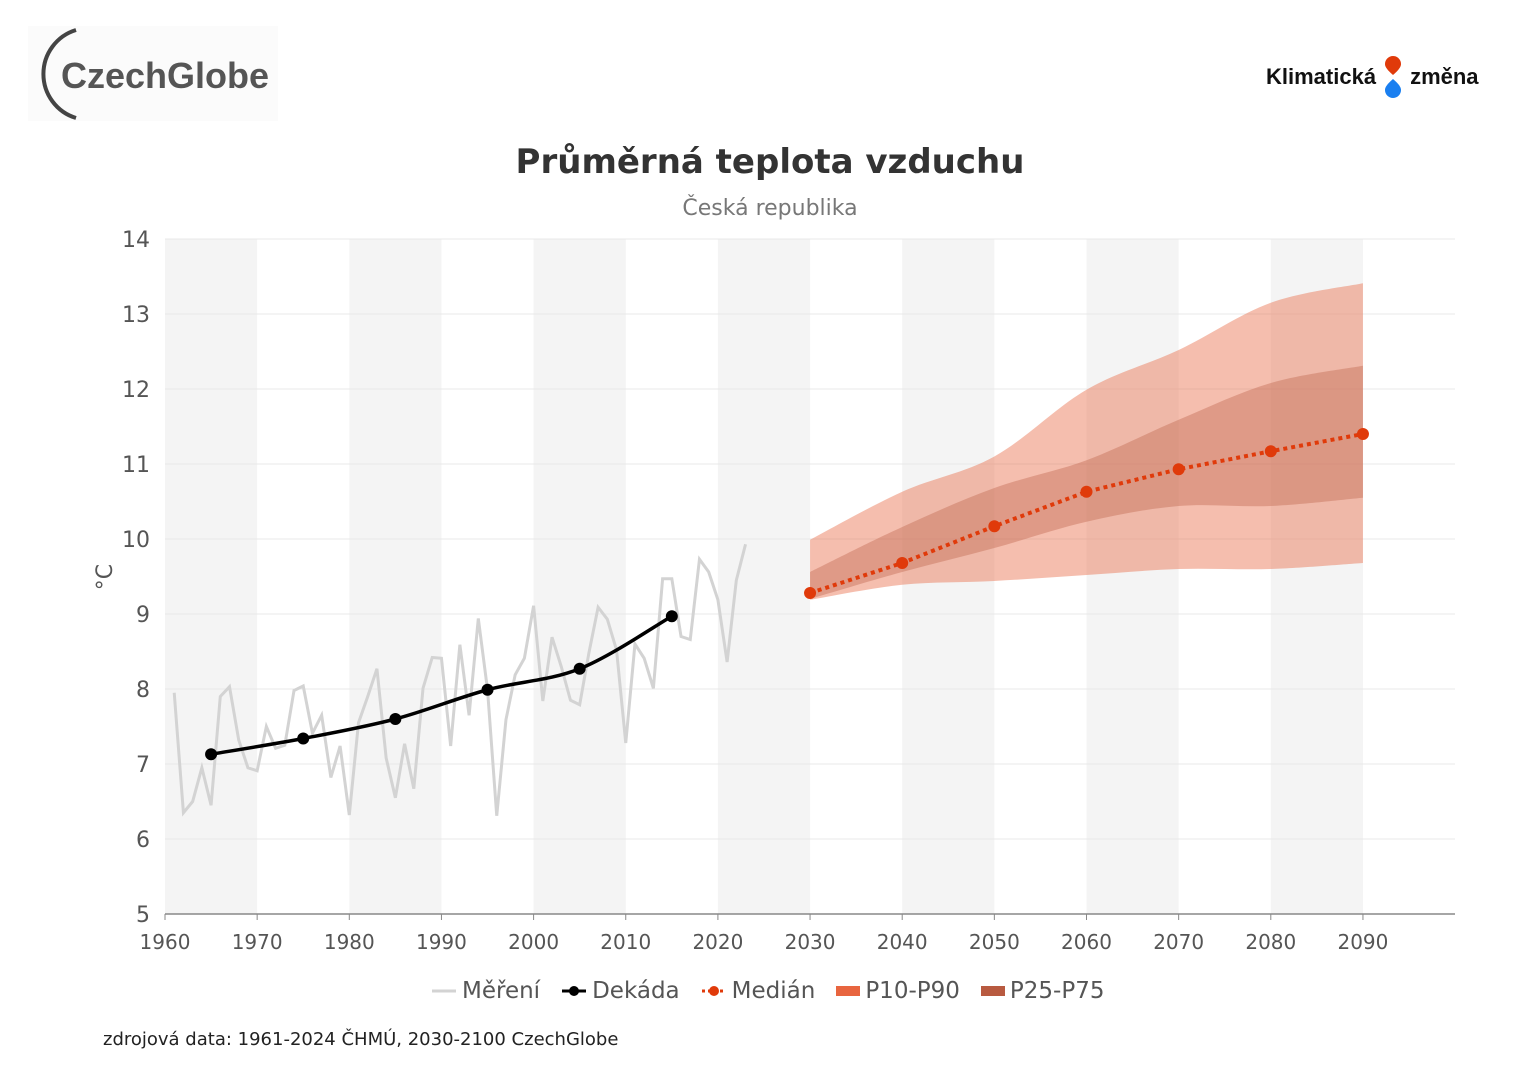 The image size is (1529, 1080). Describe the element at coordinates (444, 991) in the screenshot. I see `legend-measured-icon` at that location.